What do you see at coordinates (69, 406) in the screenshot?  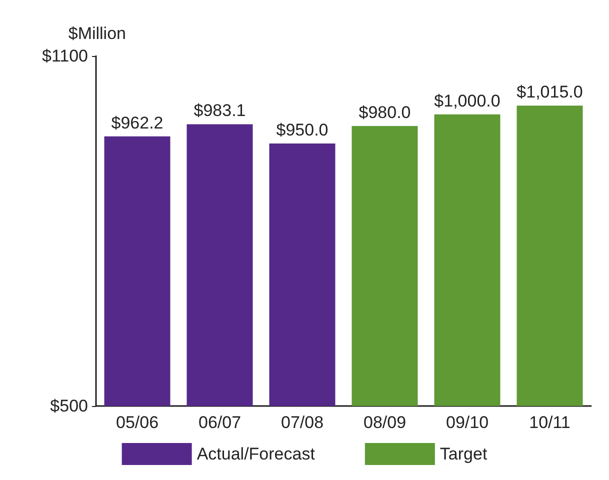 I see `y-tick-label: $500` at bounding box center [69, 406].